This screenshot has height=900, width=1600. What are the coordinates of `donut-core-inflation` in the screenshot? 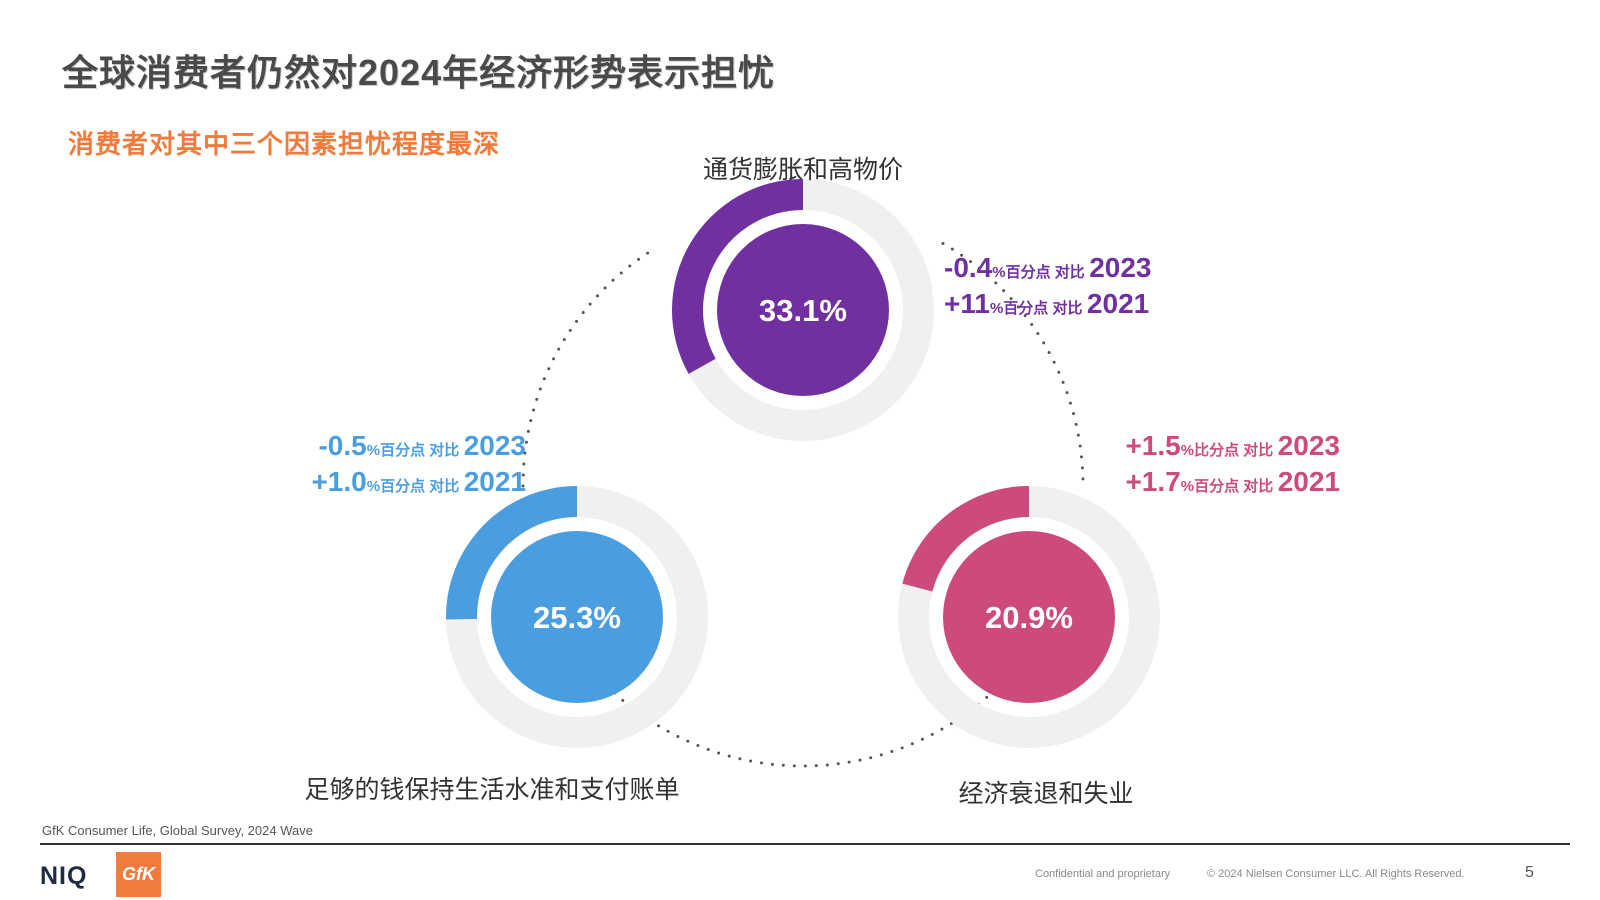 It's located at (803, 310).